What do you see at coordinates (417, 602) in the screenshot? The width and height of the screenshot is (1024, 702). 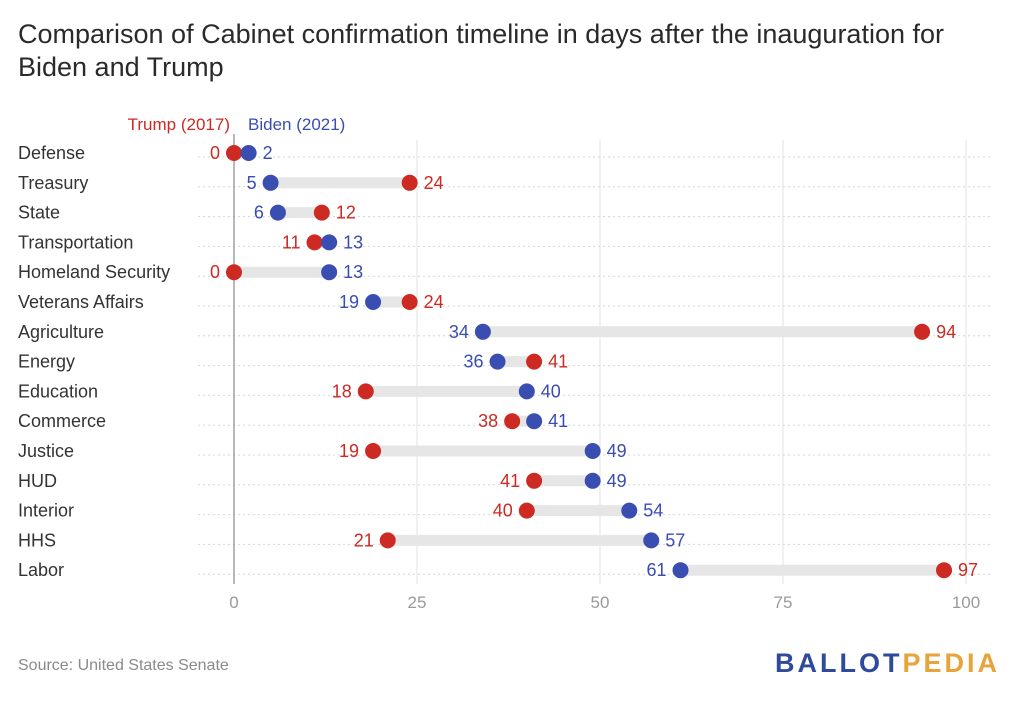 I see `x-tick-label: 25` at bounding box center [417, 602].